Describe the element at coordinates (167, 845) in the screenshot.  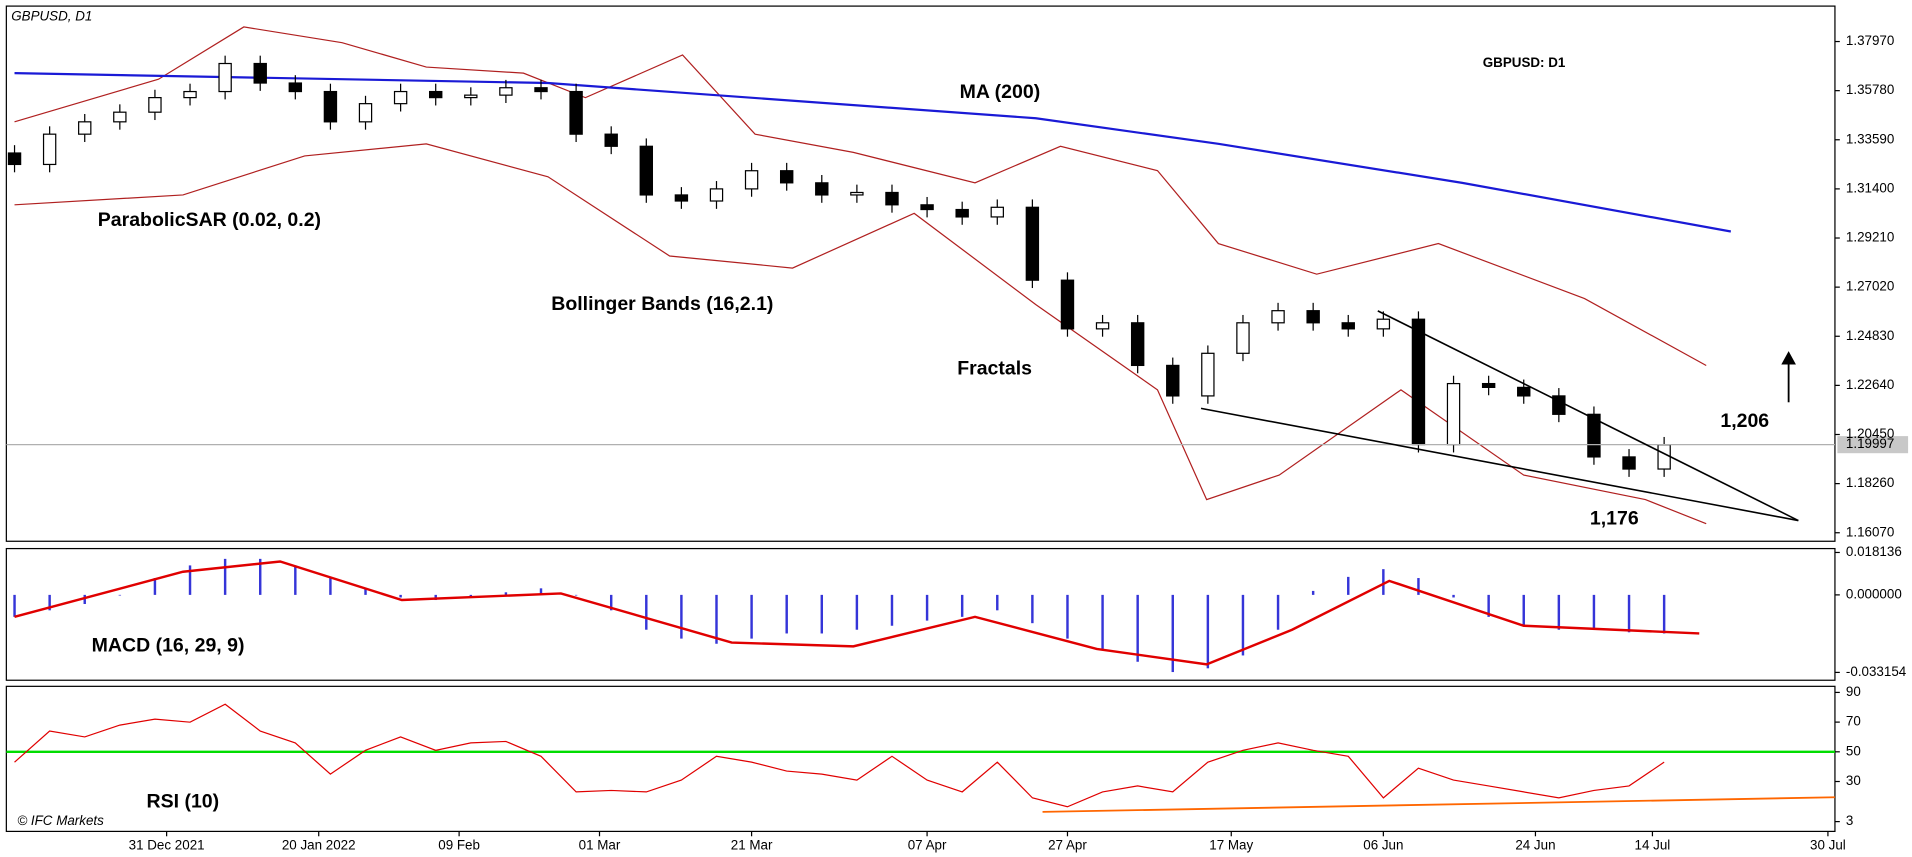
I see `x-tick-label: 31 Dec 2021` at that location.